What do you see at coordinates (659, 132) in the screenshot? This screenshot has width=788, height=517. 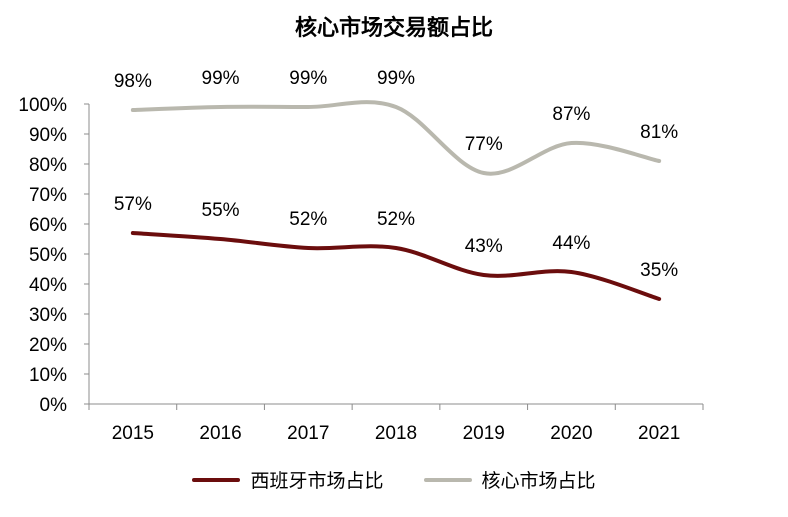 I see `data-label-core: 81%` at bounding box center [659, 132].